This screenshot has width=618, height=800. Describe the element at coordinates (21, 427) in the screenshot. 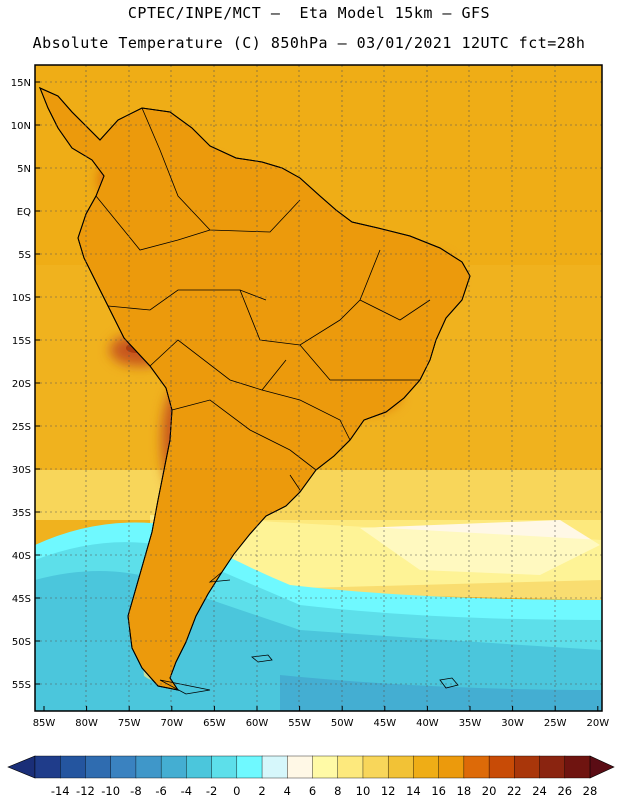

I see `lat-label: 25S` at that location.